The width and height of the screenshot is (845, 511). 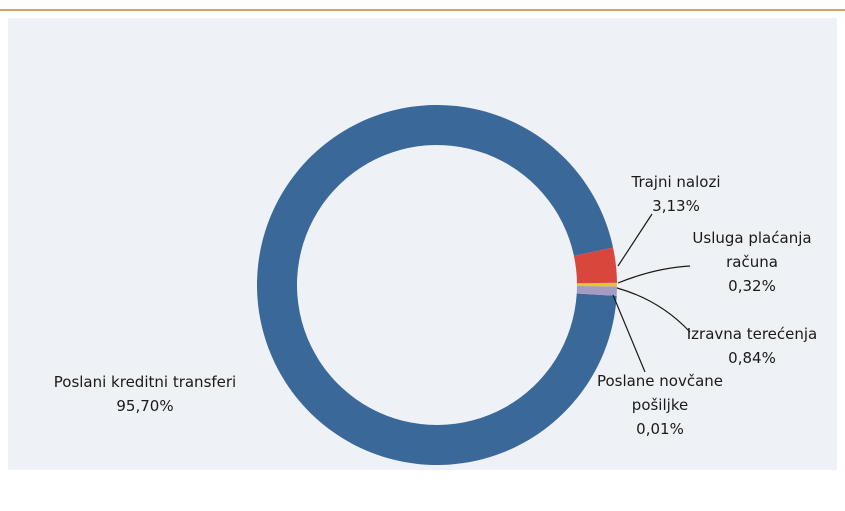 What do you see at coordinates (752, 250) in the screenshot?
I see `category-name: Usluga plaćanja računa` at bounding box center [752, 250].